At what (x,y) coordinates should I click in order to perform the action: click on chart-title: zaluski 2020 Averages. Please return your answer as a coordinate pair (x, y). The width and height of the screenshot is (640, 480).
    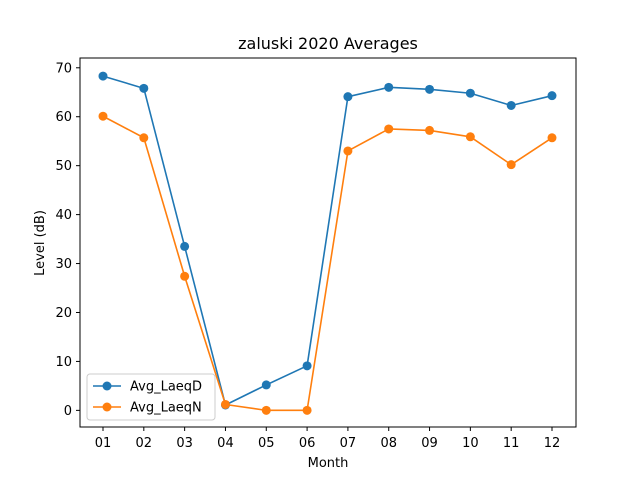
    Looking at the image, I should click on (328, 43).